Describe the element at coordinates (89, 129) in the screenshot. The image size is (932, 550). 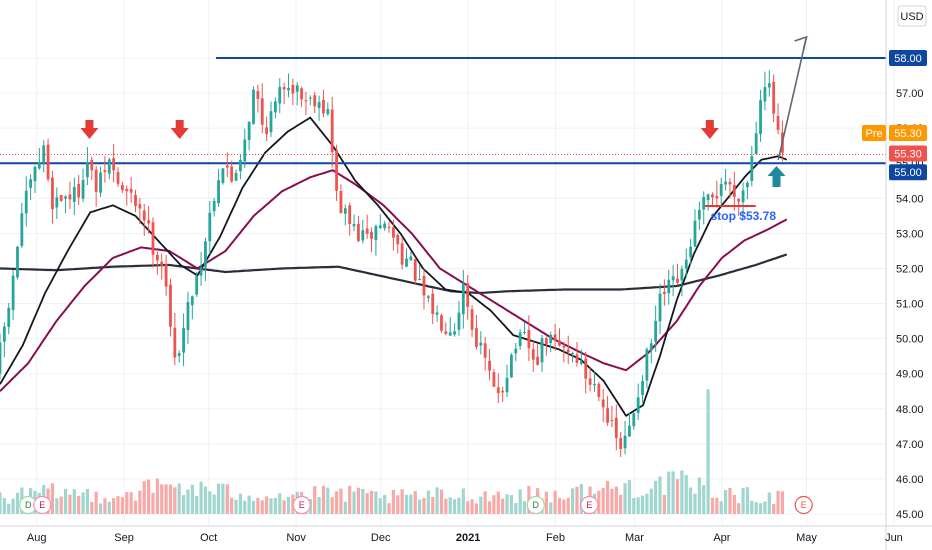
I see `sell-arrow-icon` at that location.